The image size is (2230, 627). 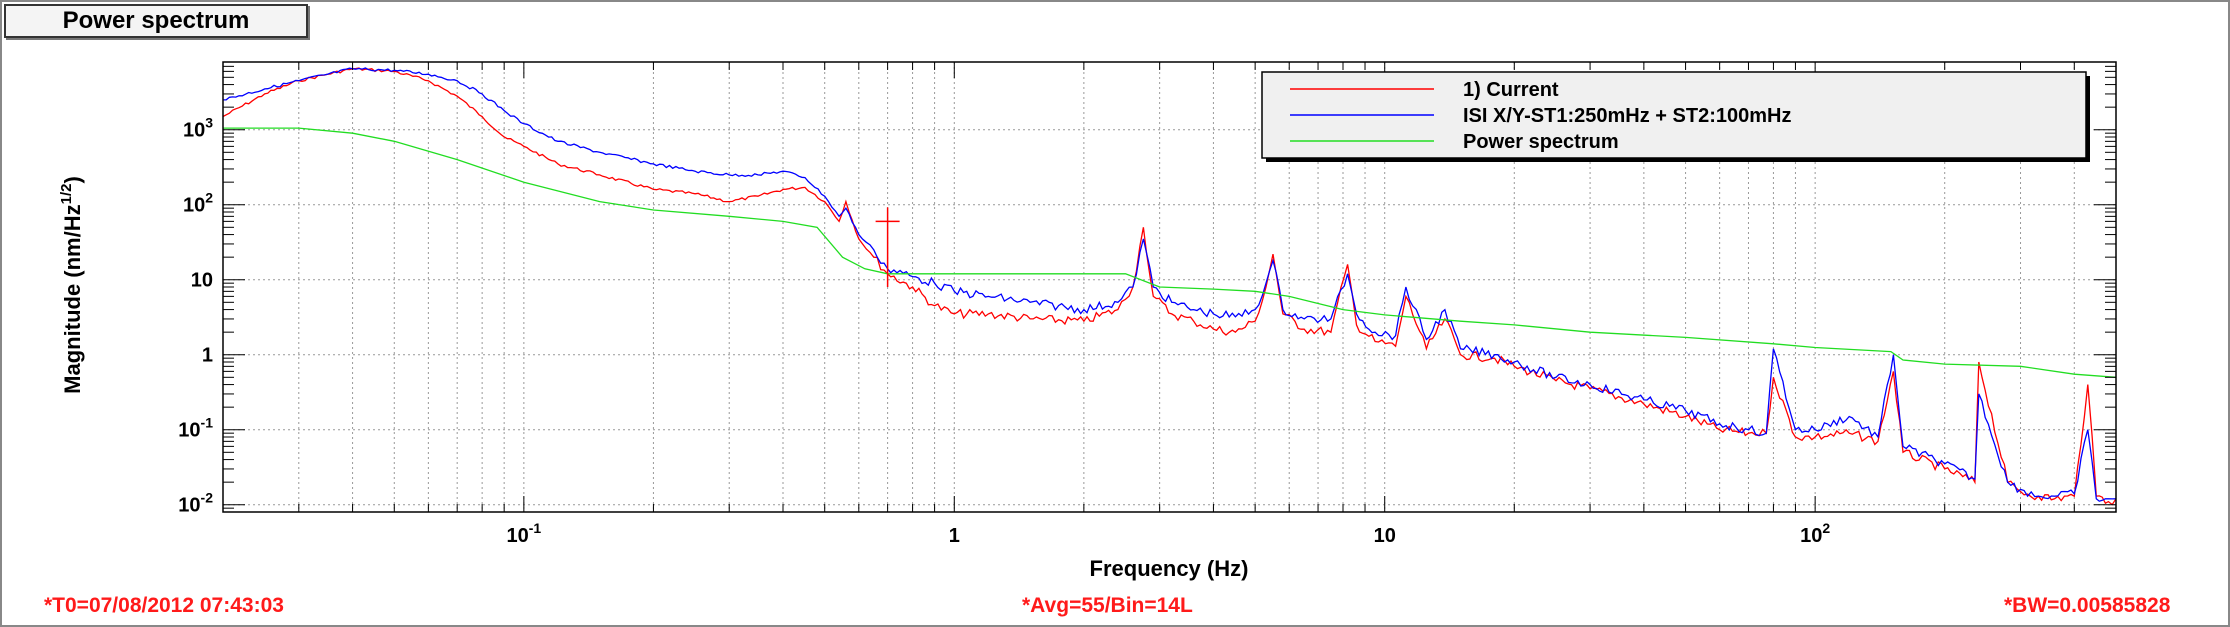 I want to click on legend-entry: Power spectrum, so click(x=1541, y=142).